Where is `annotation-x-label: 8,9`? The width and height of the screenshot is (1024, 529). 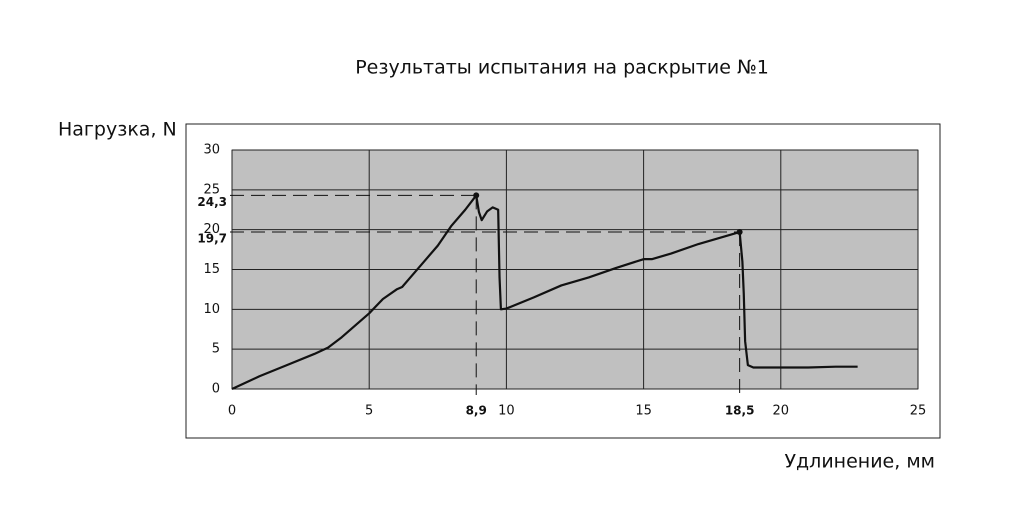 annotation-x-label: 8,9 is located at coordinates (476, 411).